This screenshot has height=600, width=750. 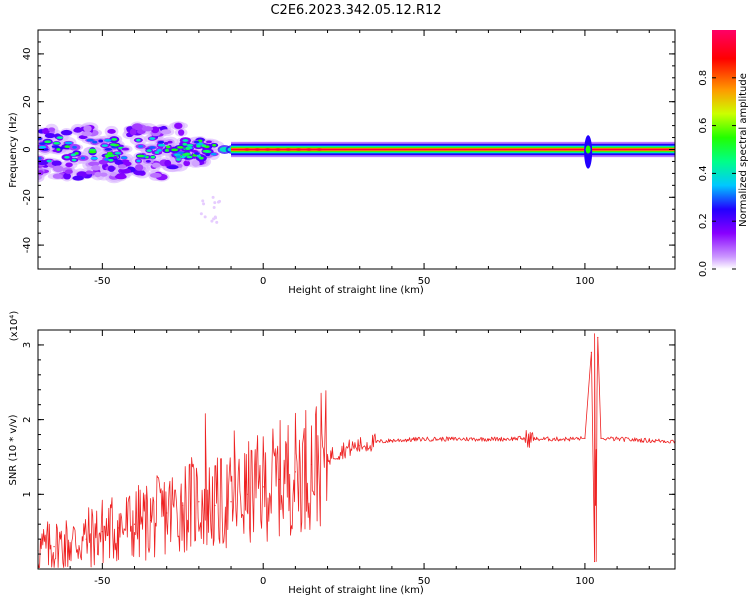 What do you see at coordinates (356, 290) in the screenshot?
I see `spectrogram-x-axis-label: Height of straight line (km)` at bounding box center [356, 290].